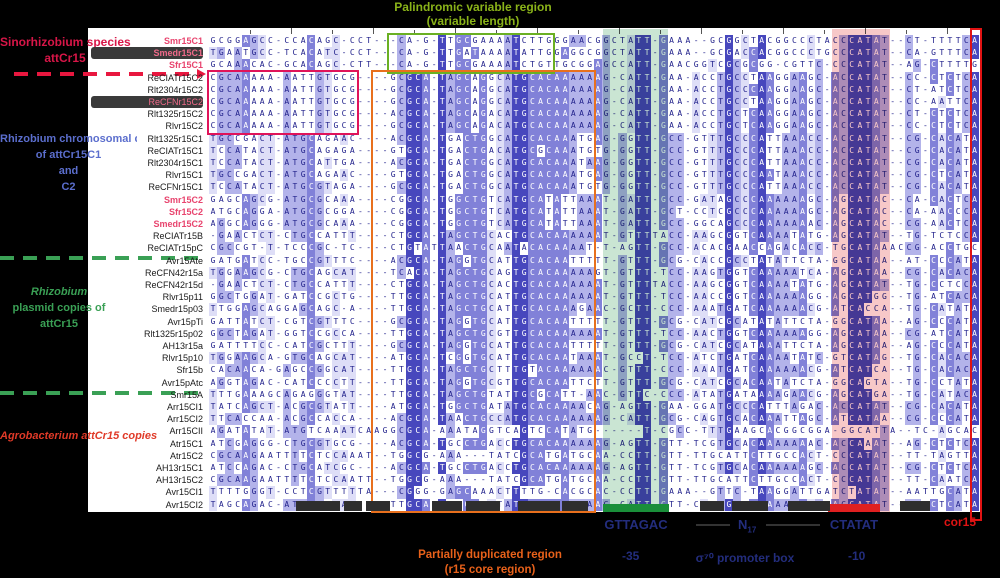  I want to click on plasmid-annotation-line3: attCr15, so click(59, 324).